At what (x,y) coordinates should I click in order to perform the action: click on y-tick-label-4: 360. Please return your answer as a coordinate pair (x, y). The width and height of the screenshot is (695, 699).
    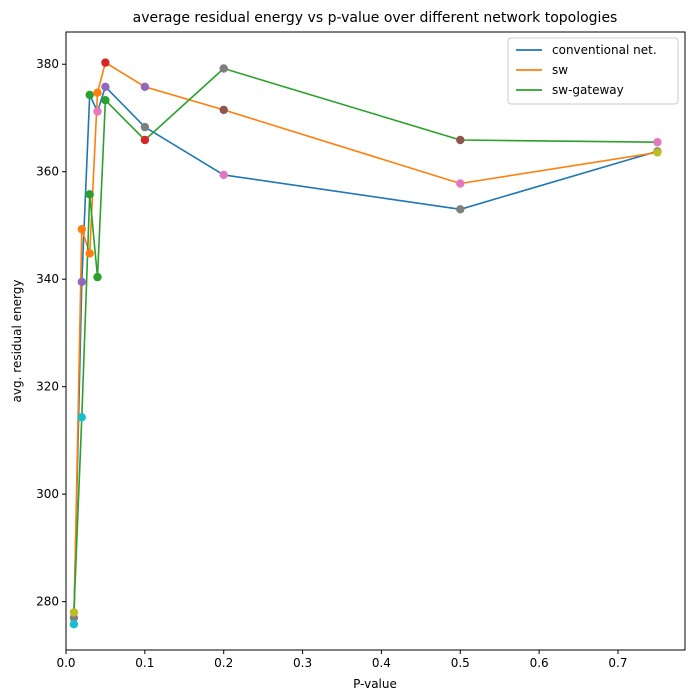
    Looking at the image, I should click on (47, 172).